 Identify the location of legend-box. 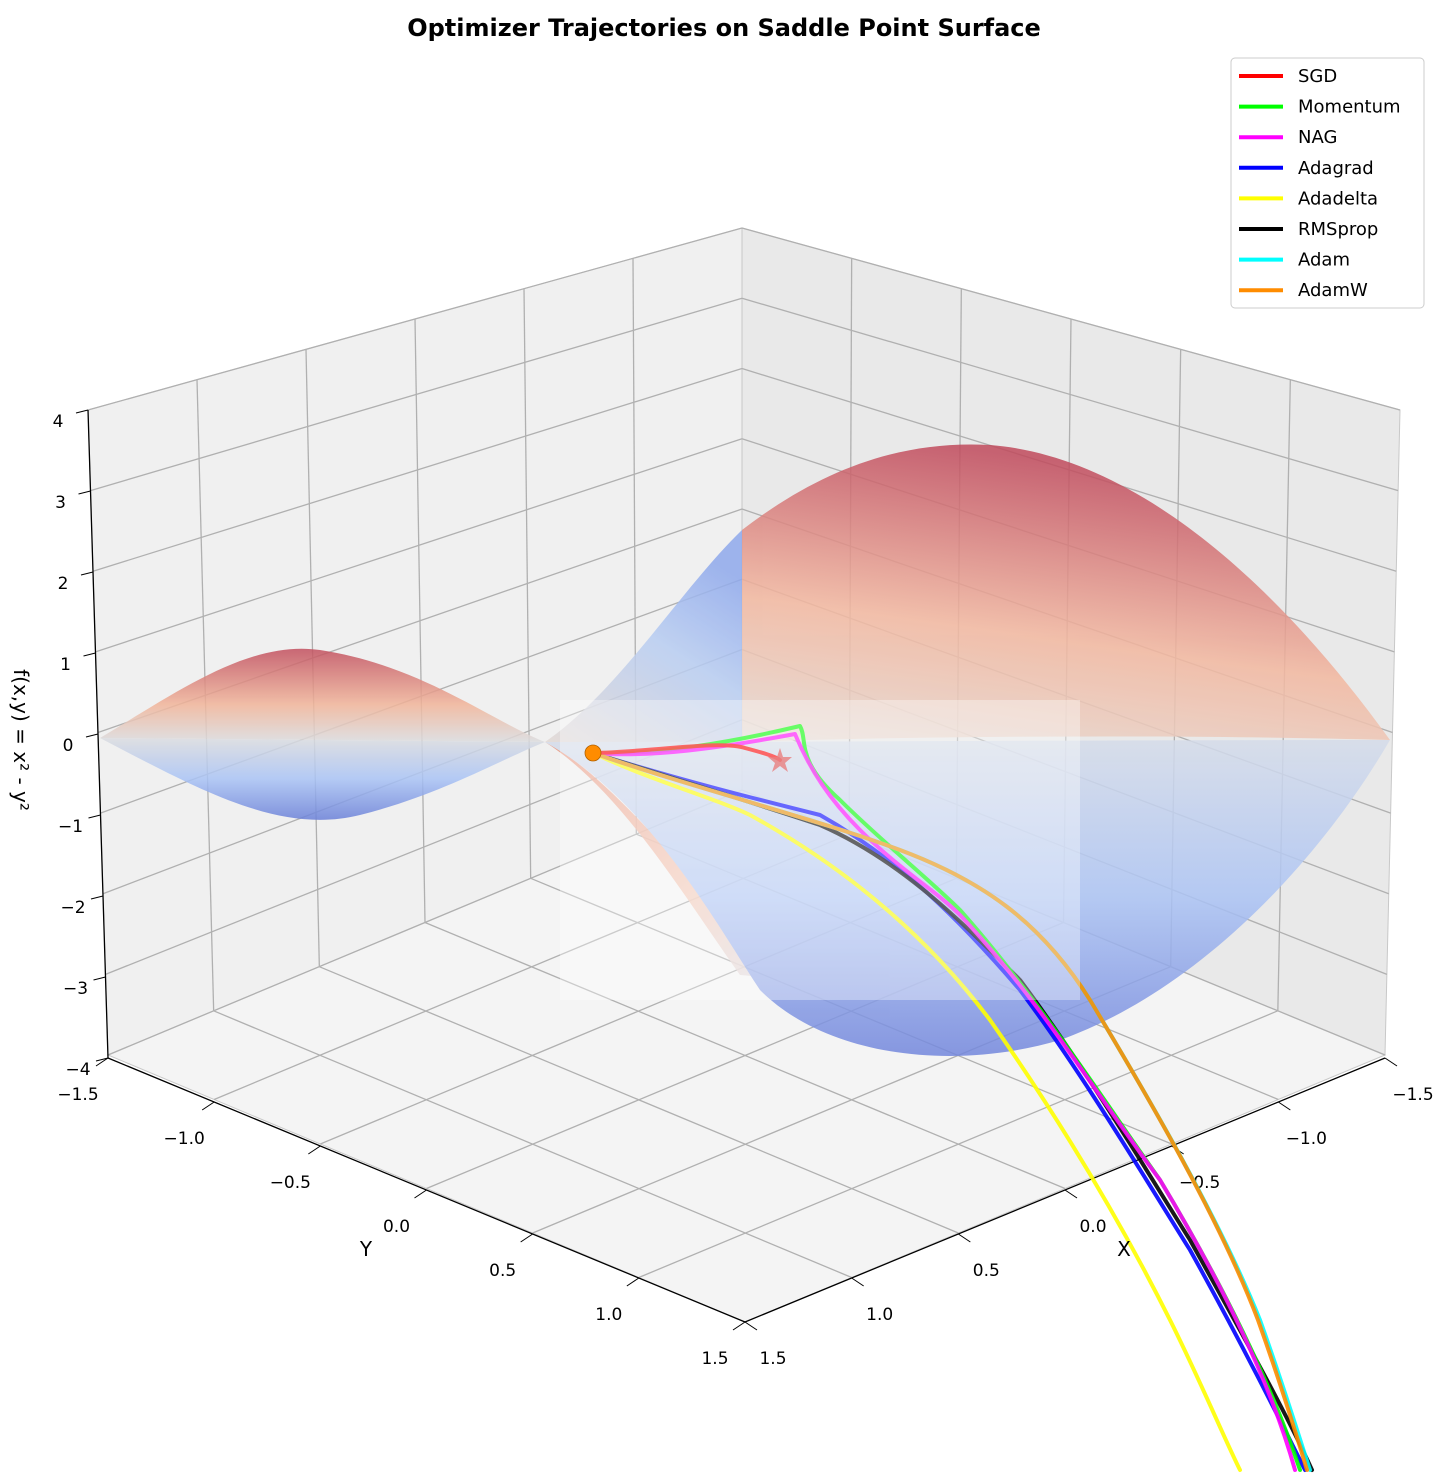
(1327, 183).